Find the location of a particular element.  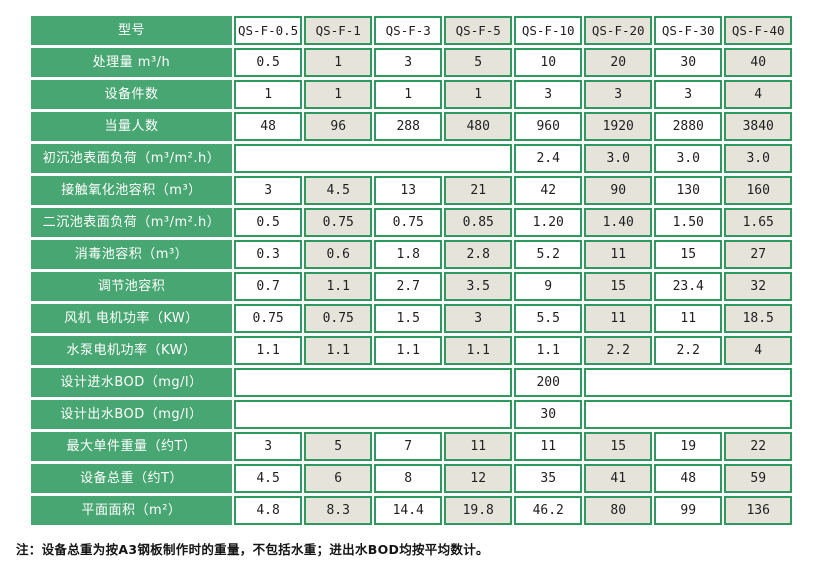

table-row: 设备件数 1 1 1 1 3 3 3 4 is located at coordinates (412, 94).